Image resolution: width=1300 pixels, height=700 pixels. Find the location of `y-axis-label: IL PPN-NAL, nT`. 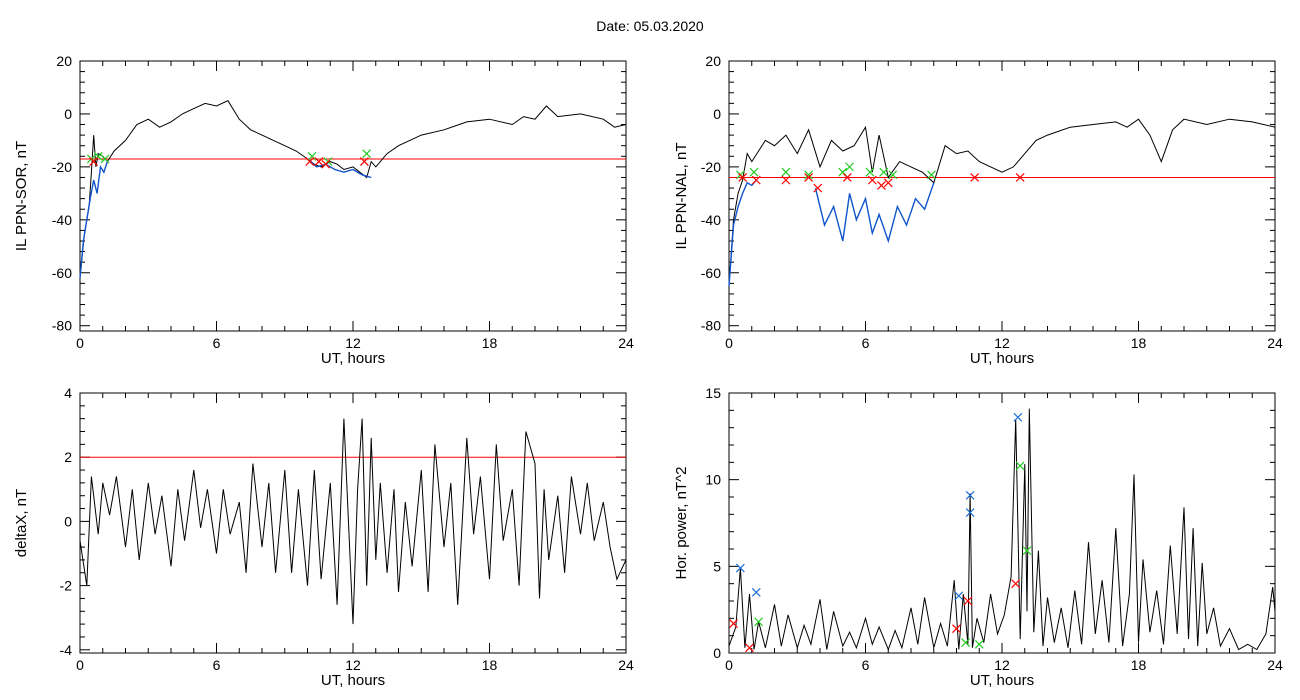

y-axis-label: IL PPN-NAL, nT is located at coordinates (681, 196).